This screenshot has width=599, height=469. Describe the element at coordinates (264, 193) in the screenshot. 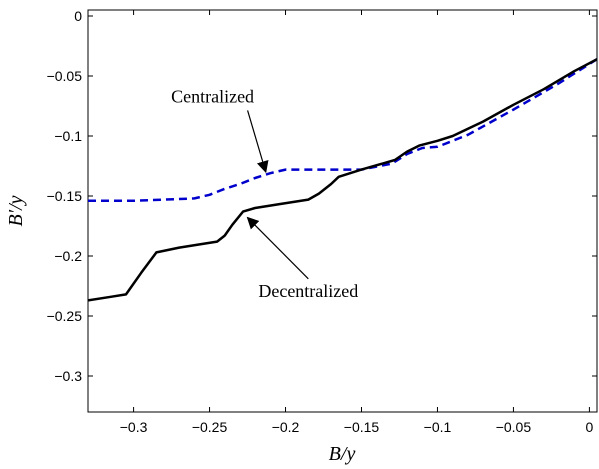

I see `annotations: Centralized Decentralized` at that location.